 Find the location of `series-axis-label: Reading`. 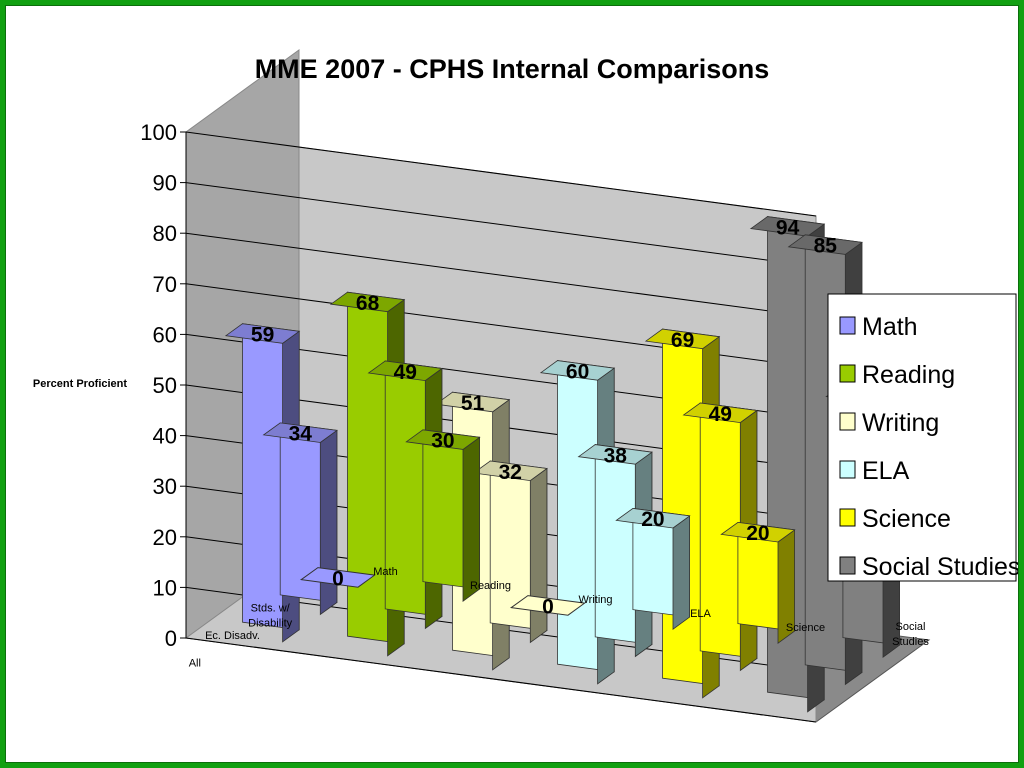

series-axis-label: Reading is located at coordinates (490, 586).